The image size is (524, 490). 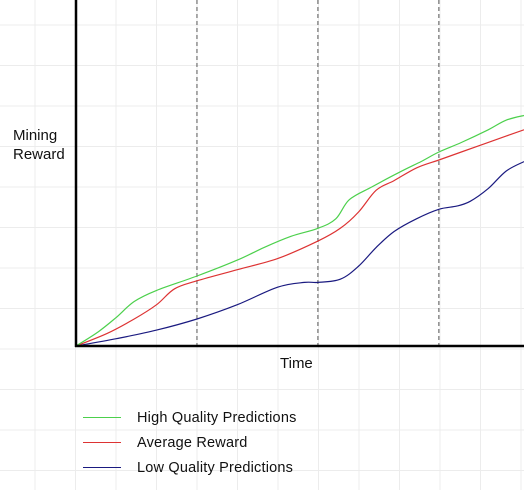 I want to click on legend-item: Average Reward, so click(x=190, y=442).